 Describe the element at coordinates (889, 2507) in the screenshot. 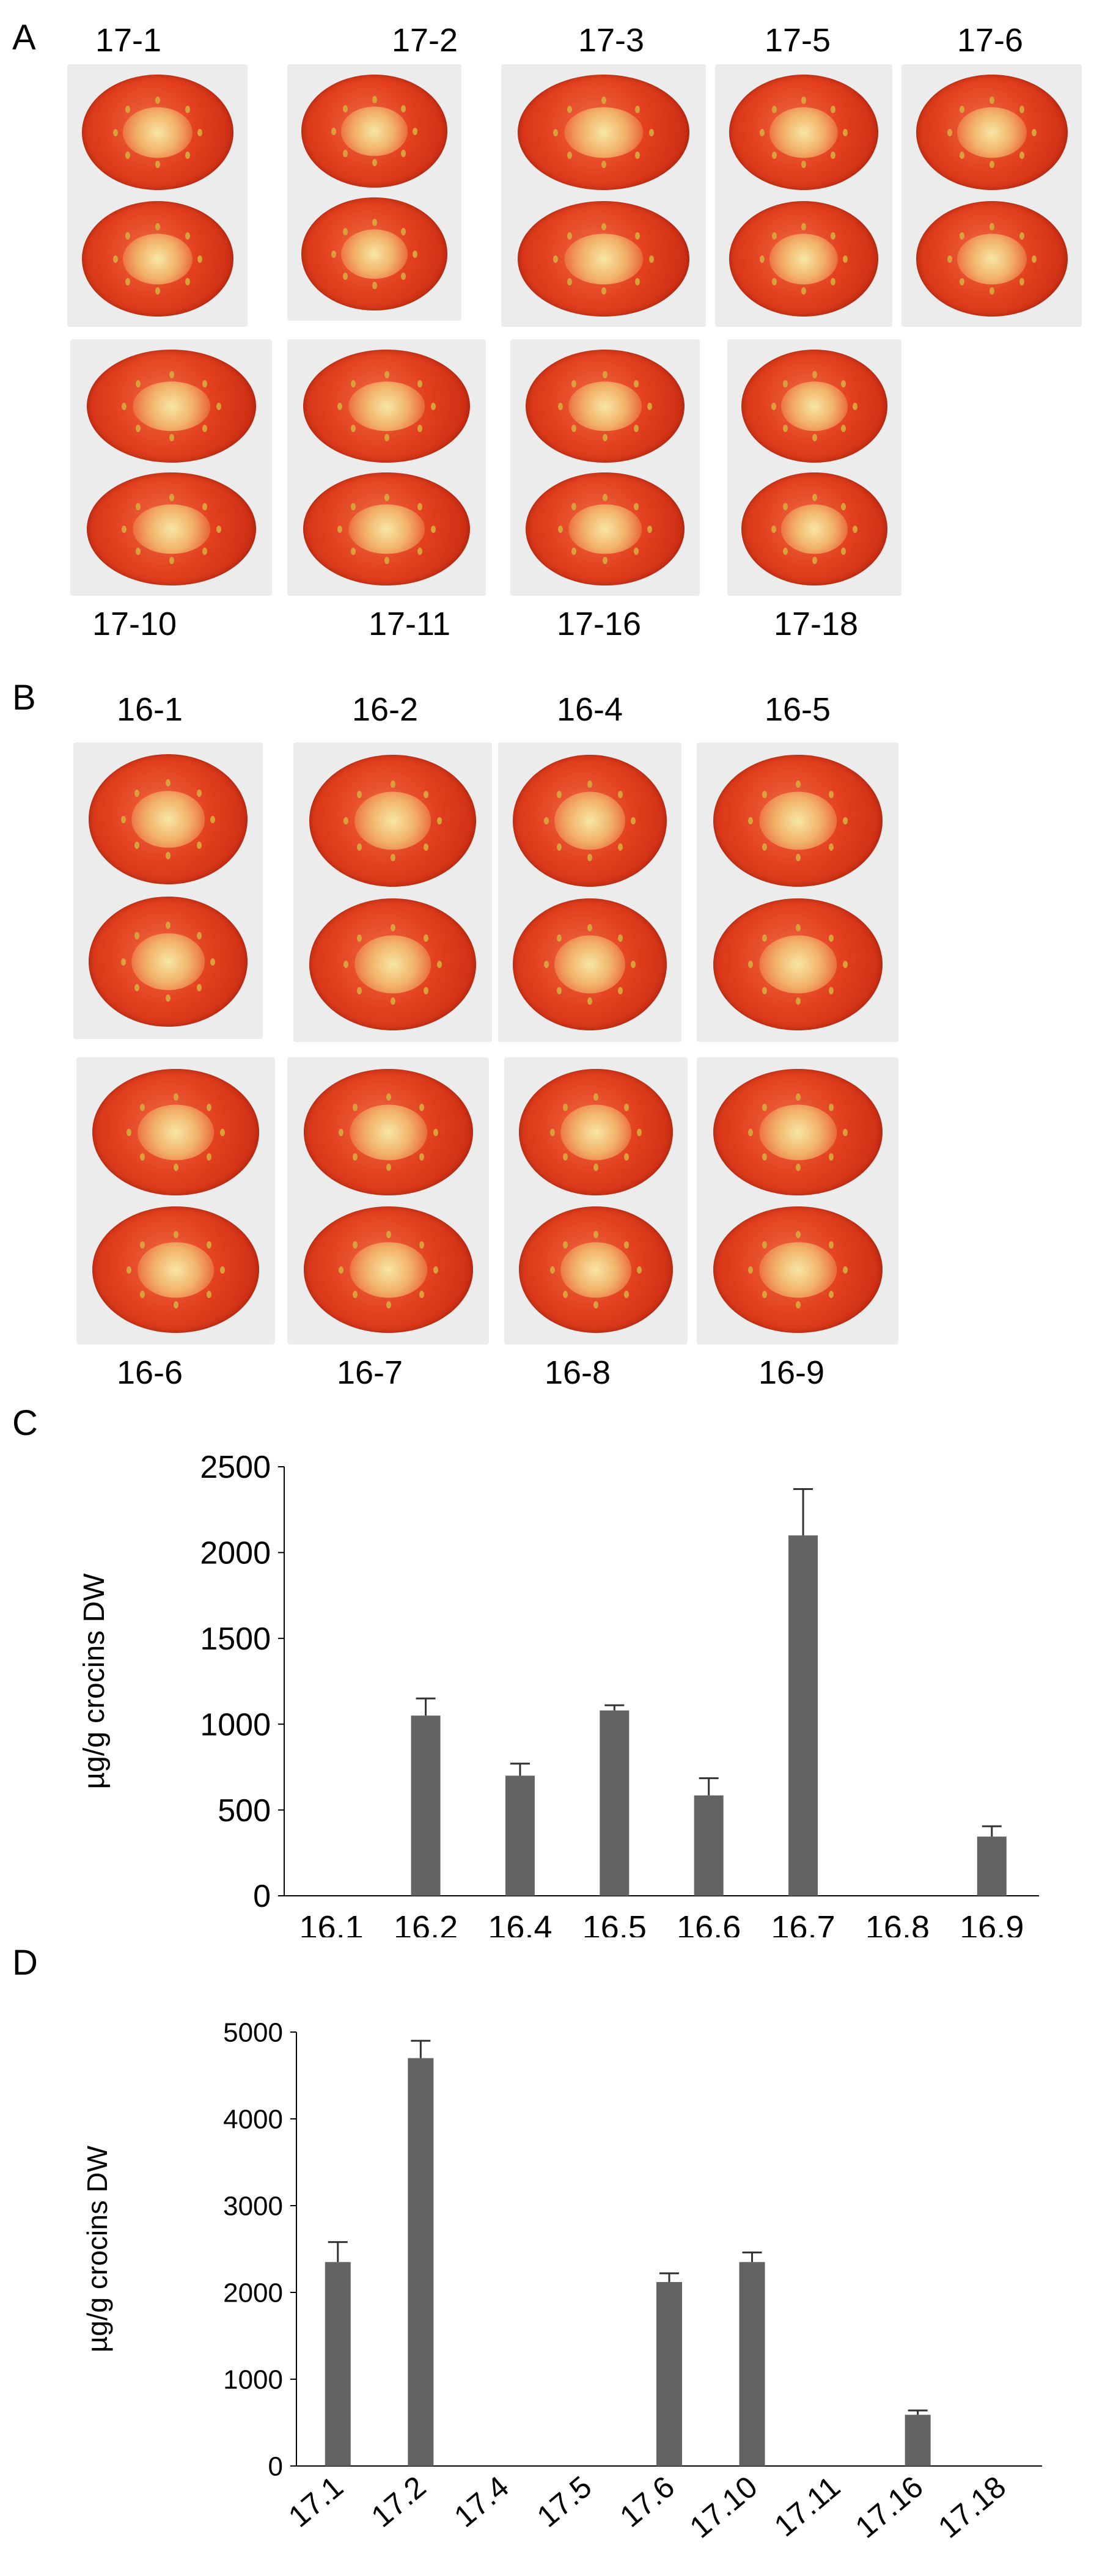

I see `x-tick-label: 17.16` at that location.